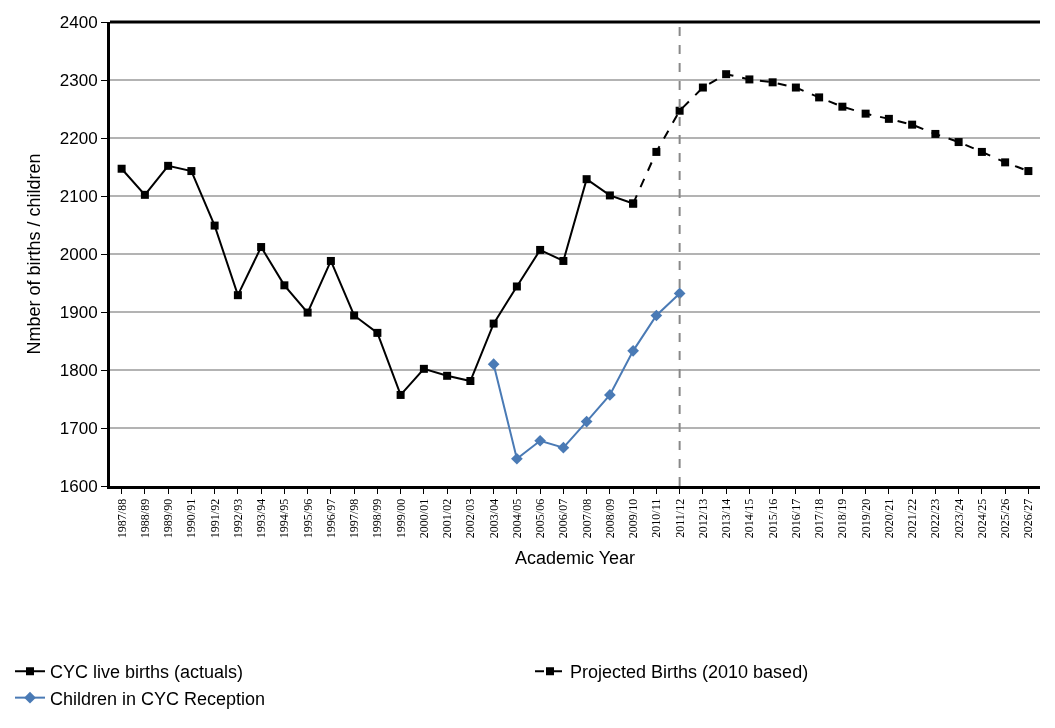 This screenshot has height=728, width=1055. What do you see at coordinates (237, 518) in the screenshot?
I see `x-tick-label: 1992/93` at bounding box center [237, 518].